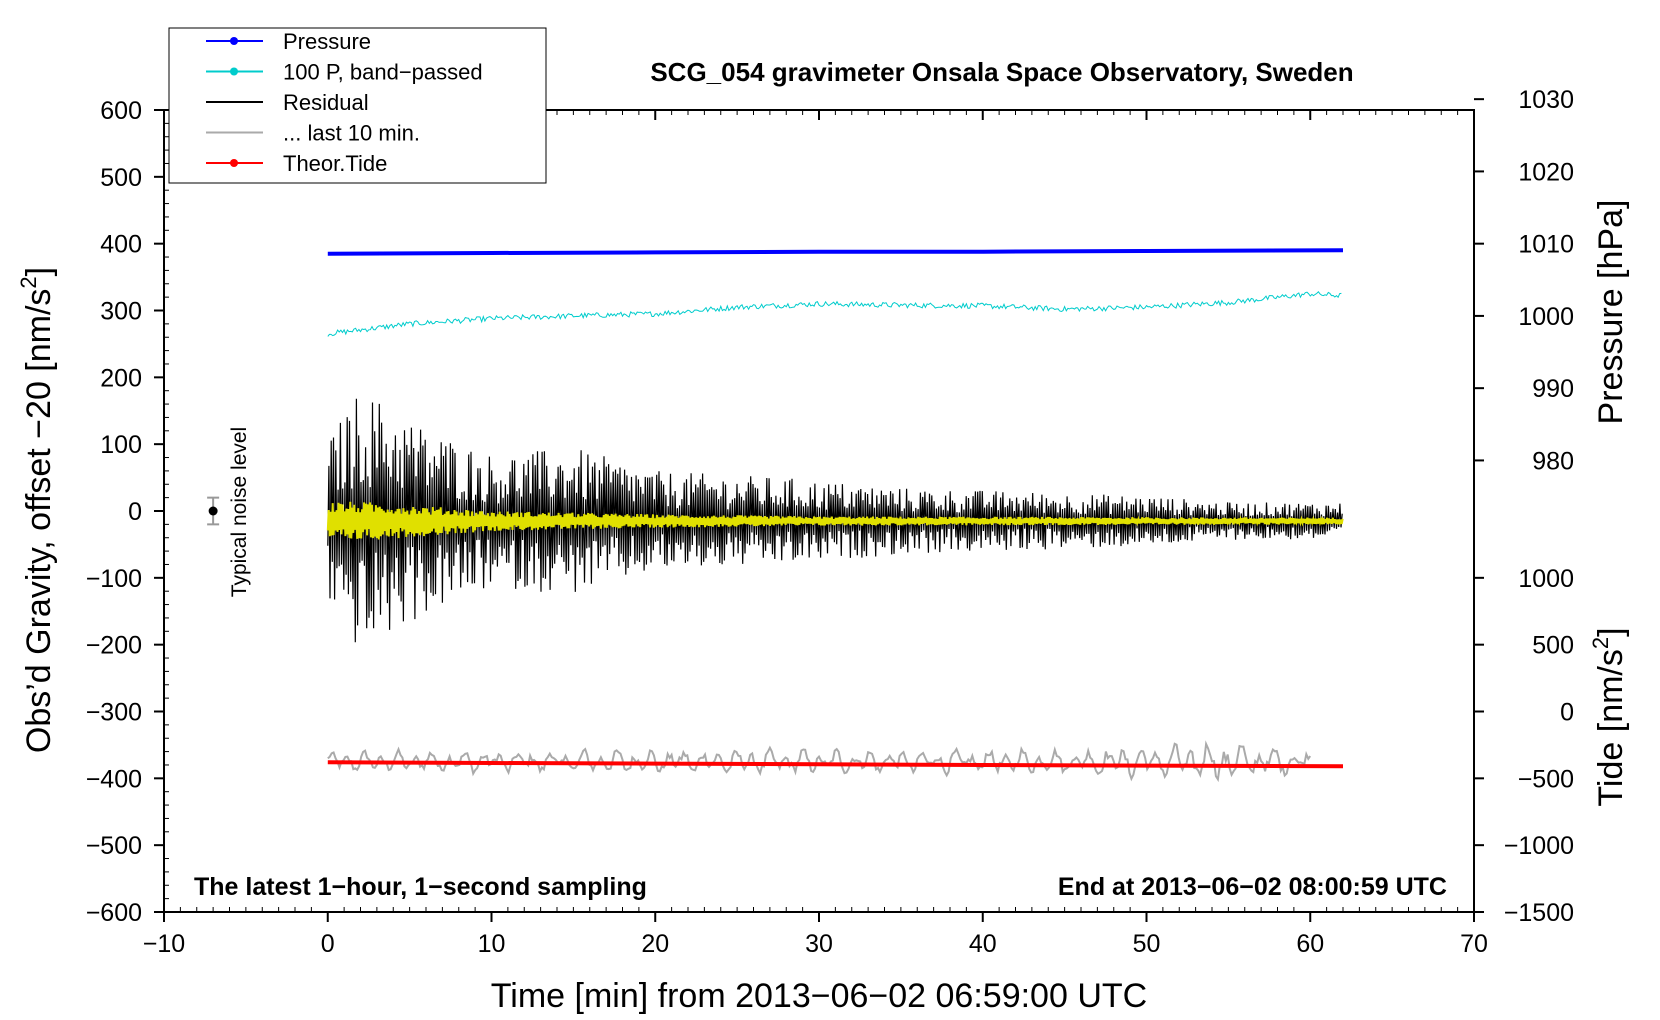  What do you see at coordinates (39, 271) in the screenshot?
I see `y-label-left-end: ]` at bounding box center [39, 271].